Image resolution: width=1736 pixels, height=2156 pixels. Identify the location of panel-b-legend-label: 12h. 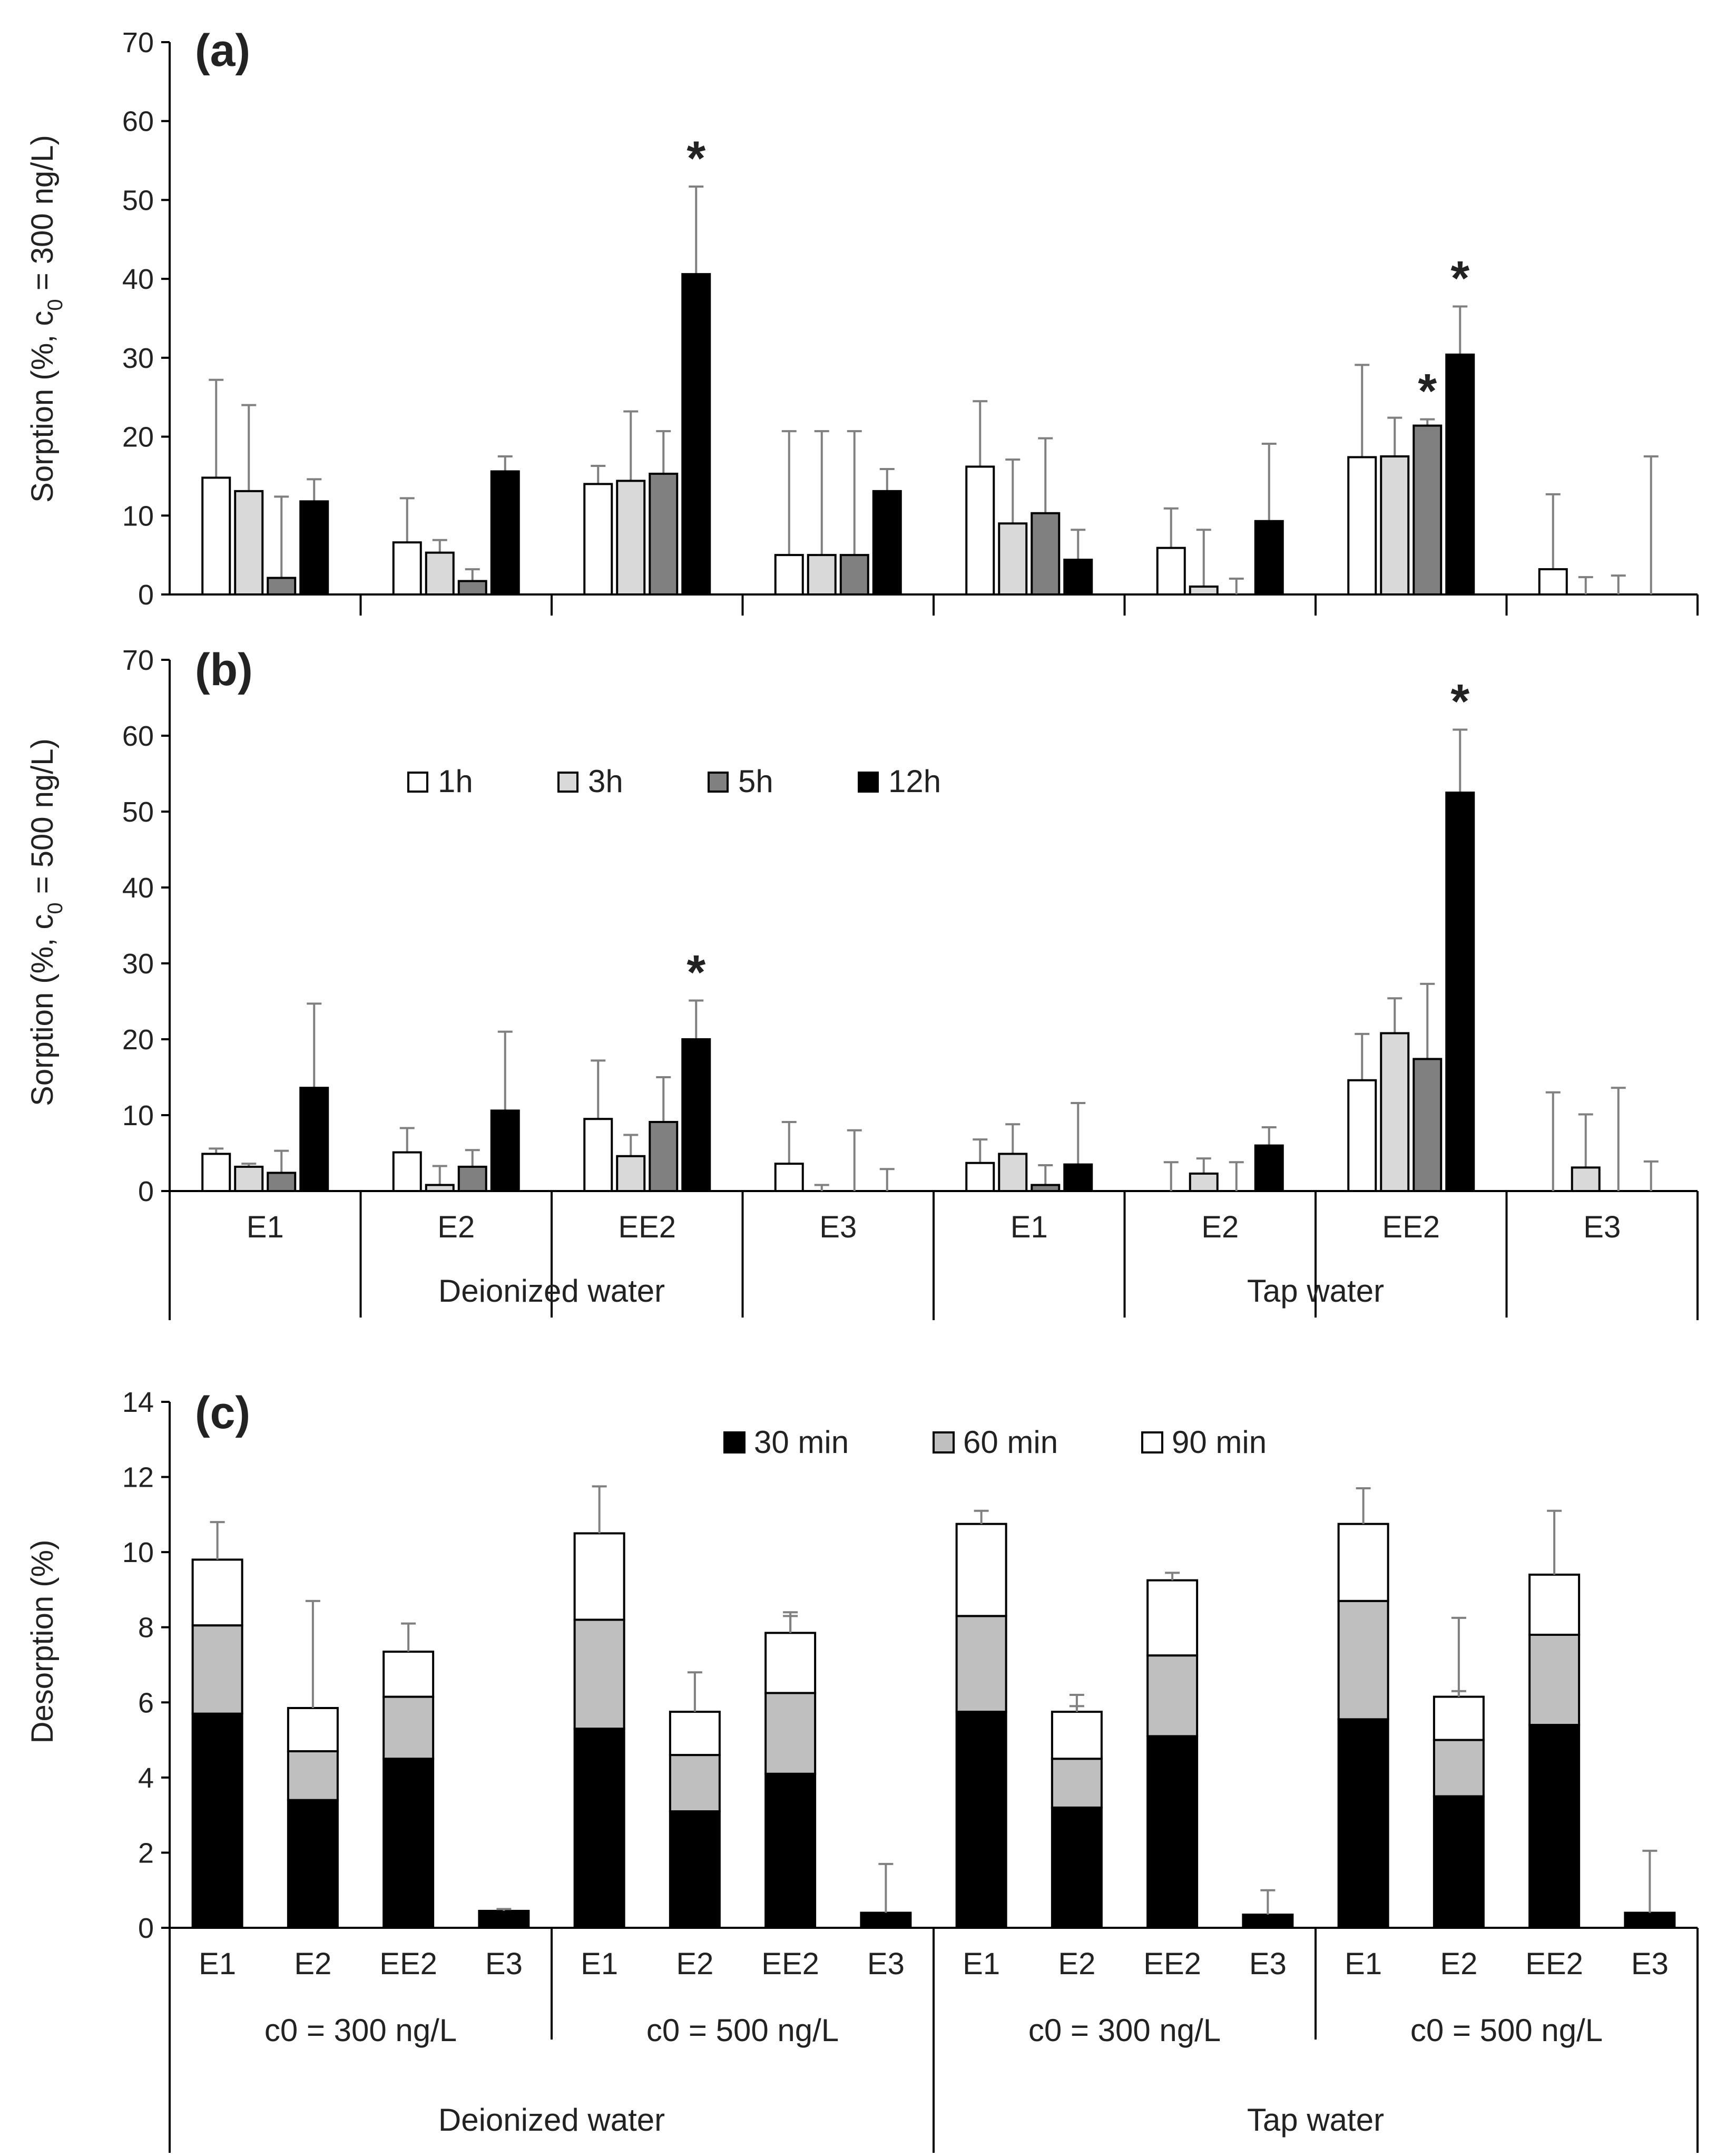
(915, 781).